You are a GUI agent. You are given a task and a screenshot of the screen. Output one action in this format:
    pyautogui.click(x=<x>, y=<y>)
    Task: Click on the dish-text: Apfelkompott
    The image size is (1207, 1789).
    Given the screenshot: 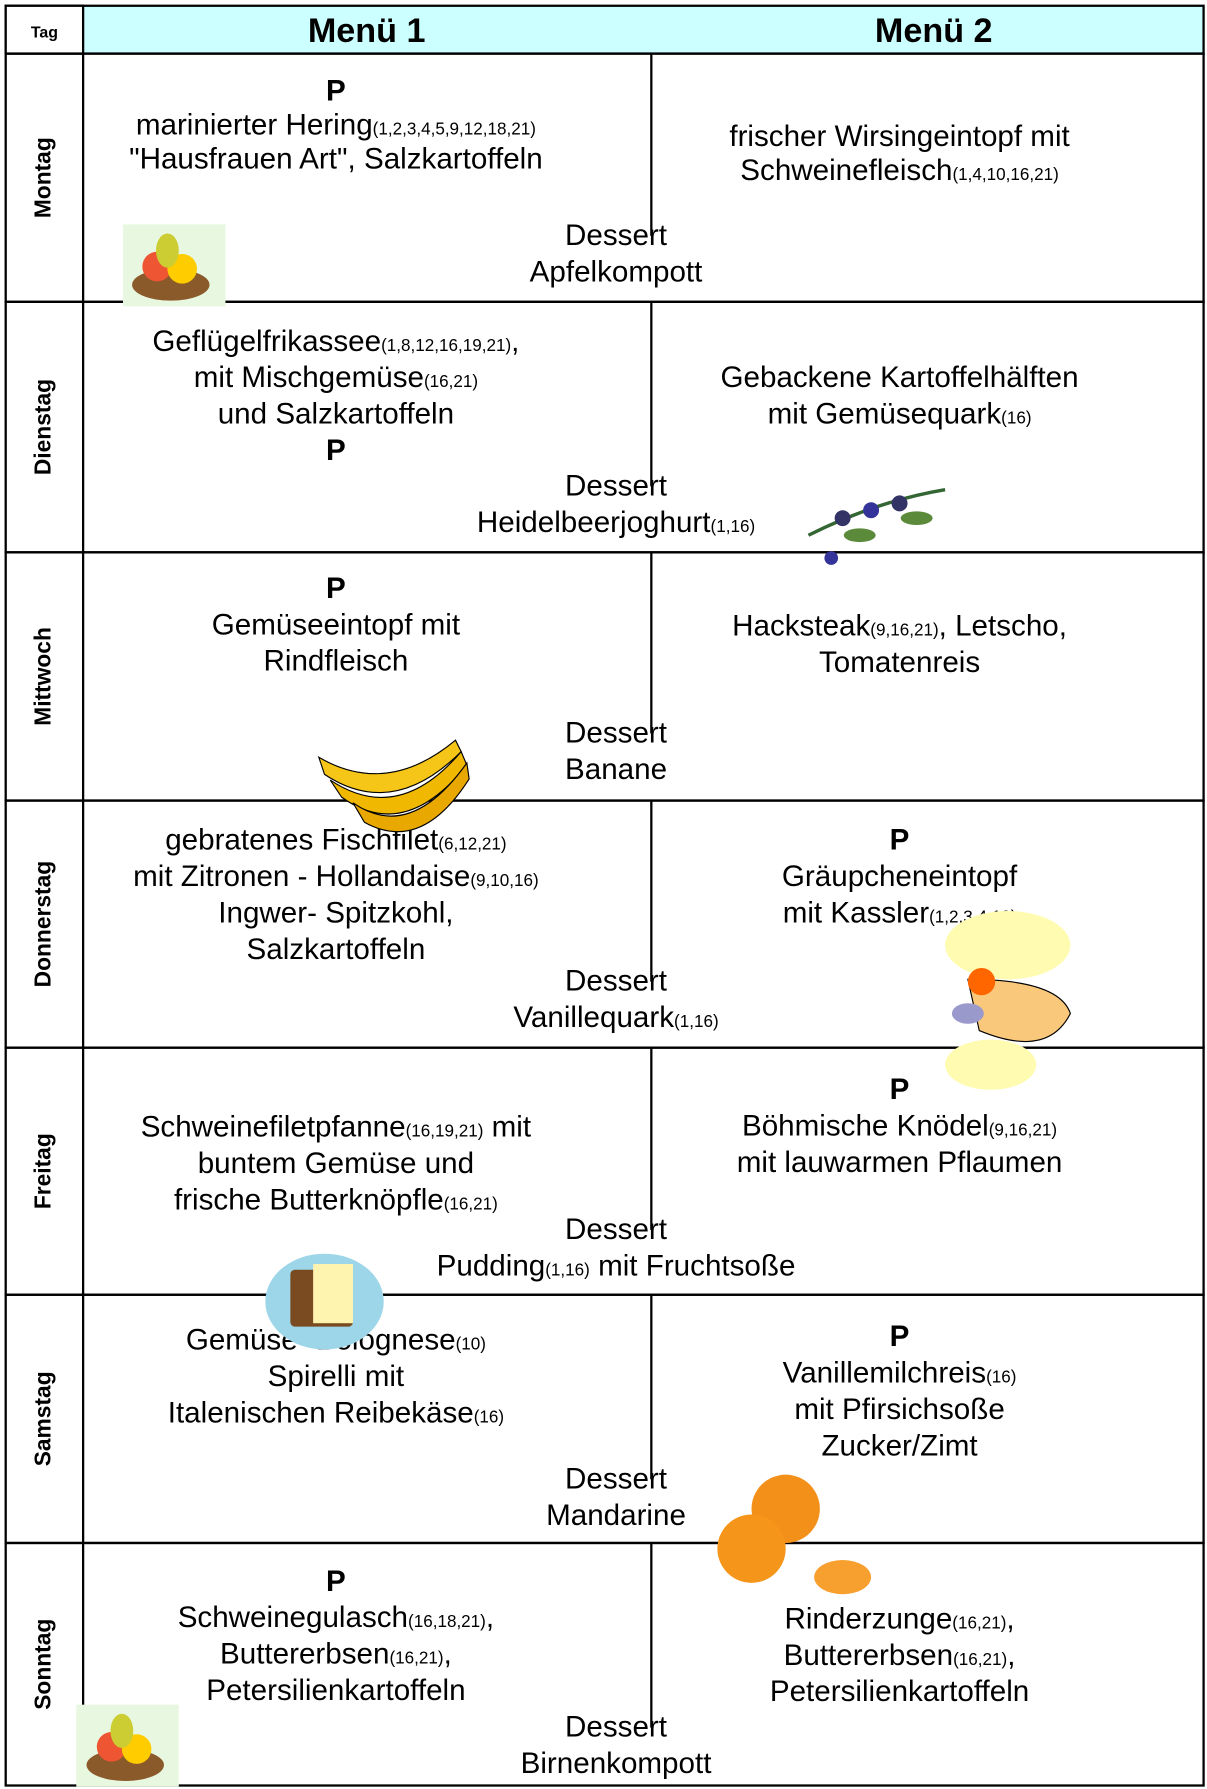 What is the action you would take?
    pyautogui.click(x=616, y=271)
    